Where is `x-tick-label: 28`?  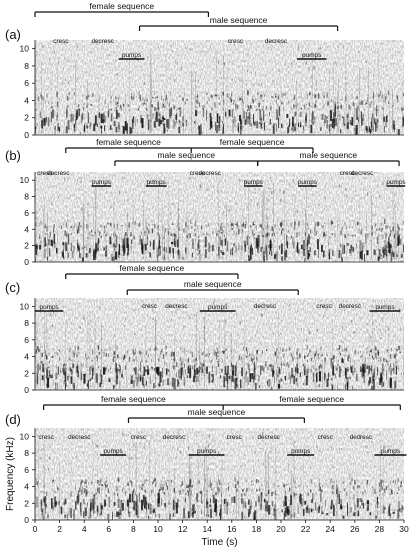 x-tick-label: 28 is located at coordinates (380, 529).